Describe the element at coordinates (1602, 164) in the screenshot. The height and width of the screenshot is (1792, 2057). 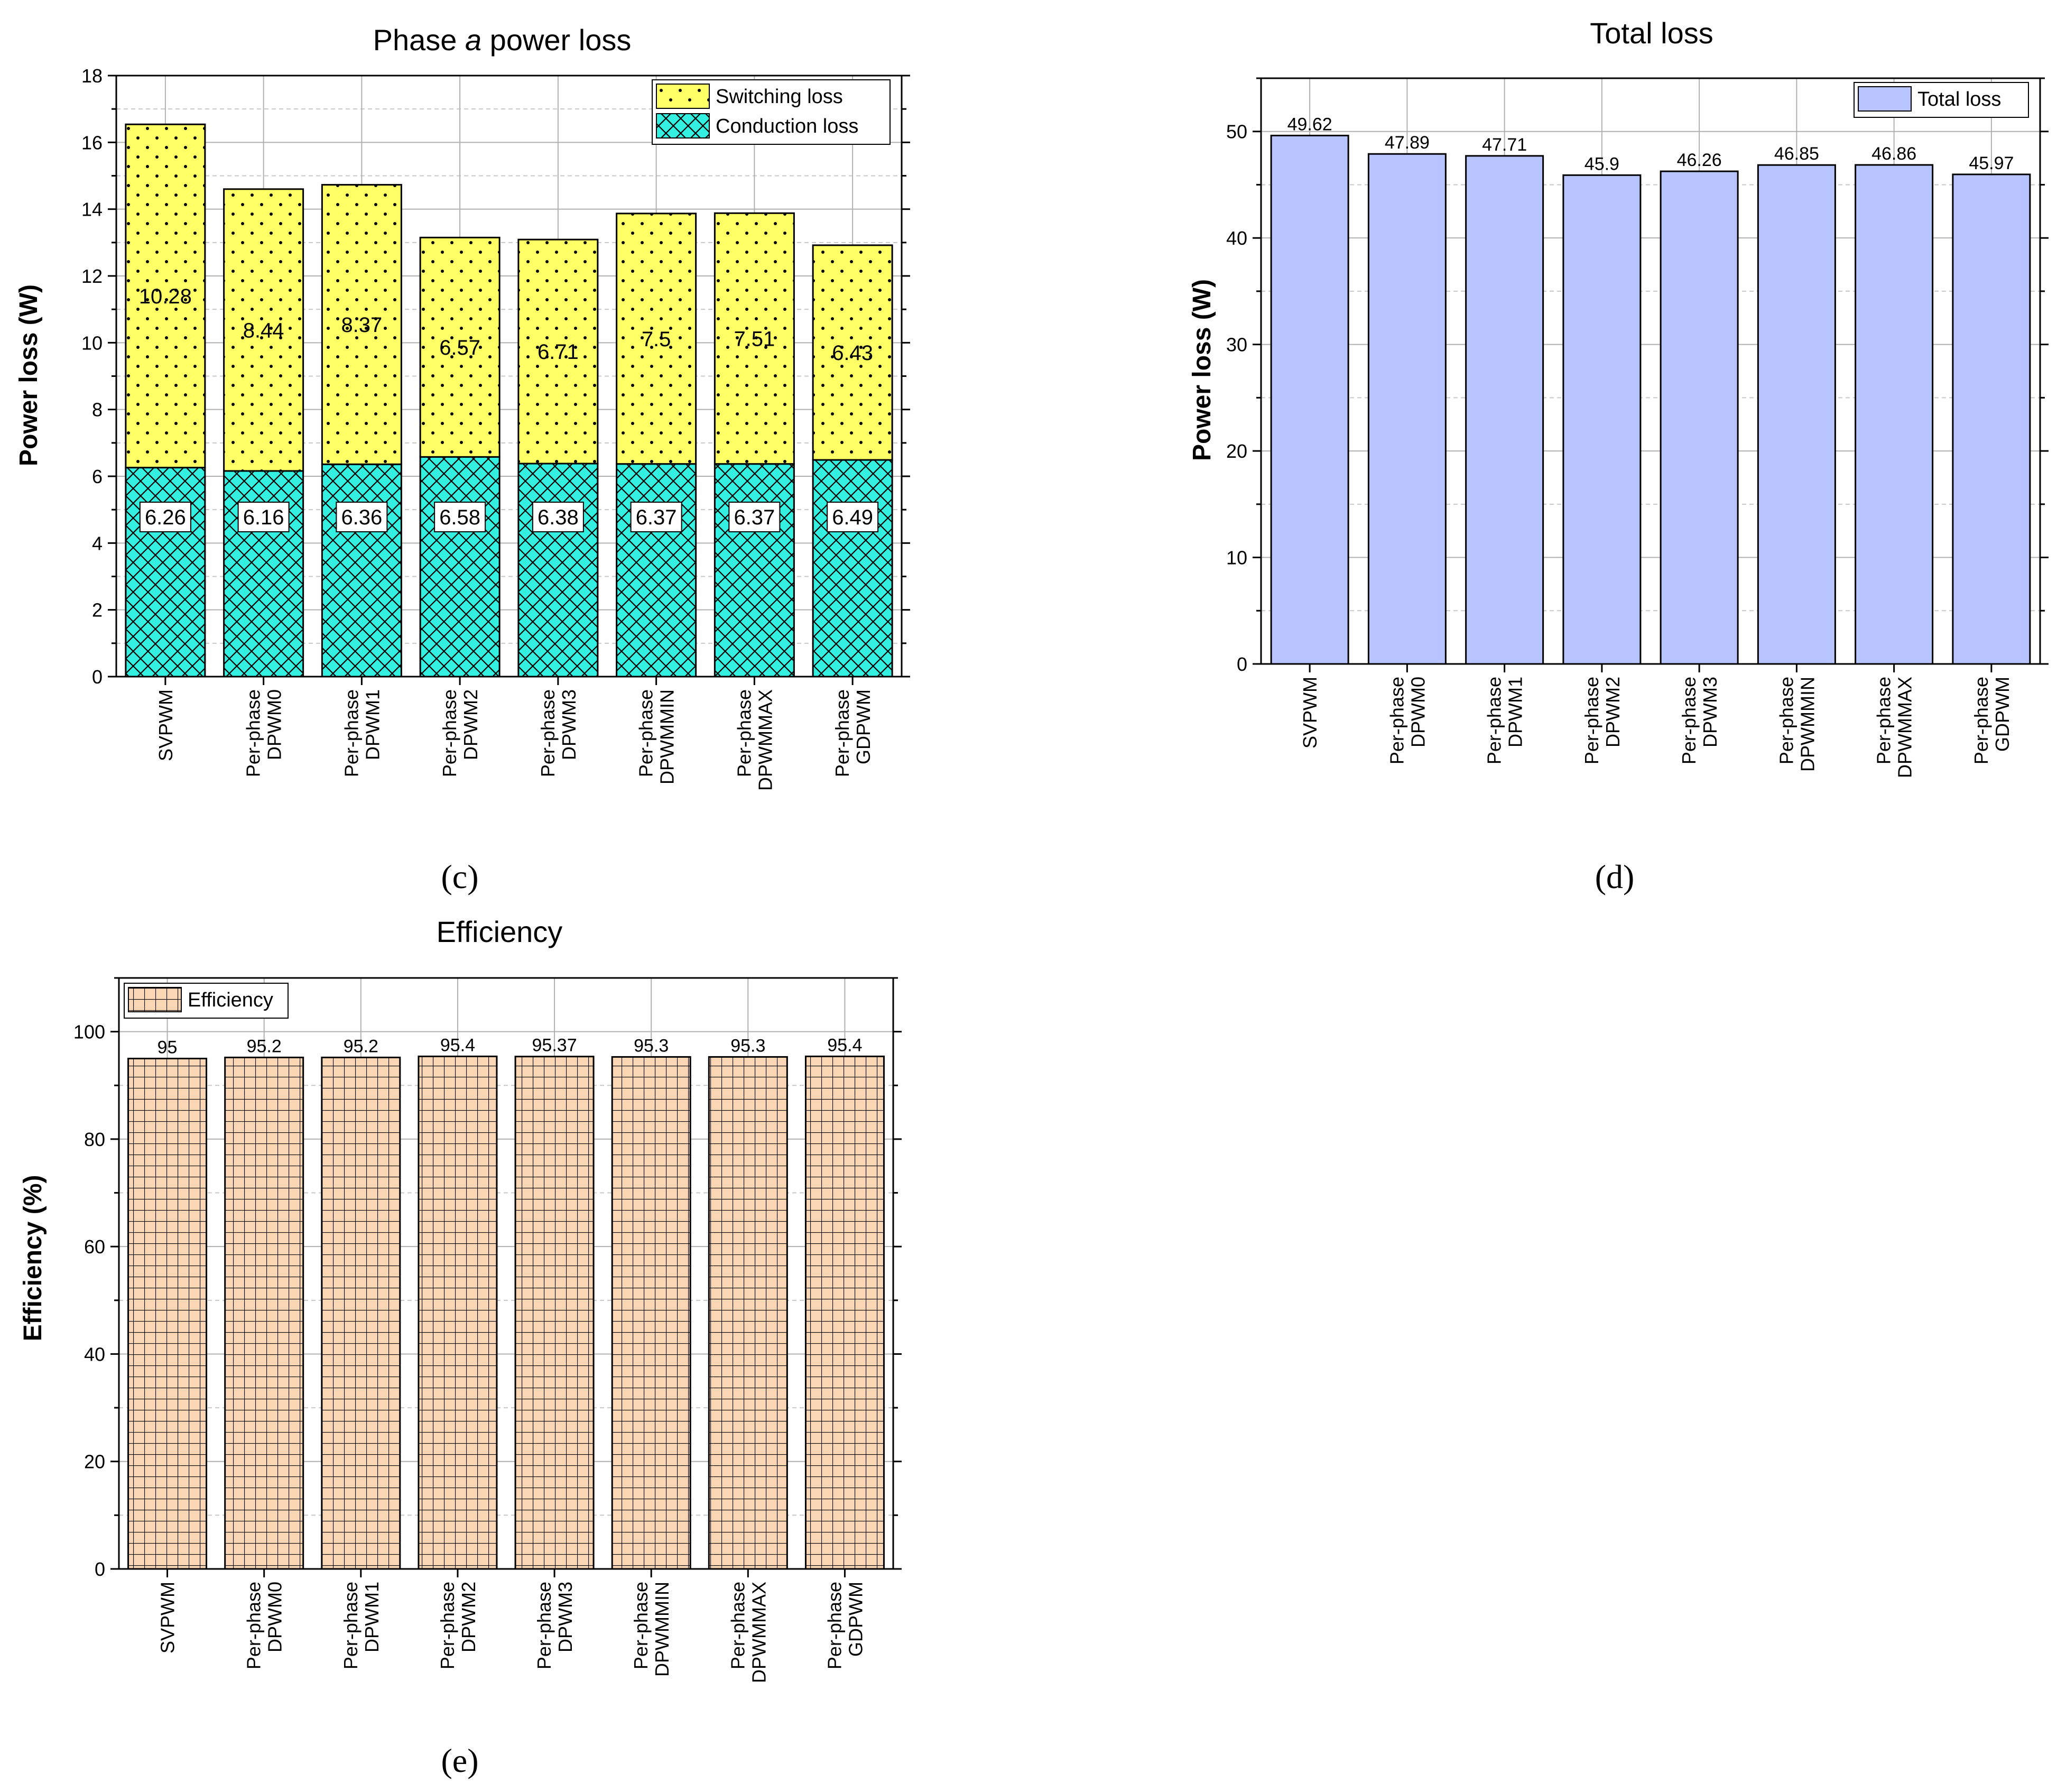
I see `data-label: 45.9` at that location.